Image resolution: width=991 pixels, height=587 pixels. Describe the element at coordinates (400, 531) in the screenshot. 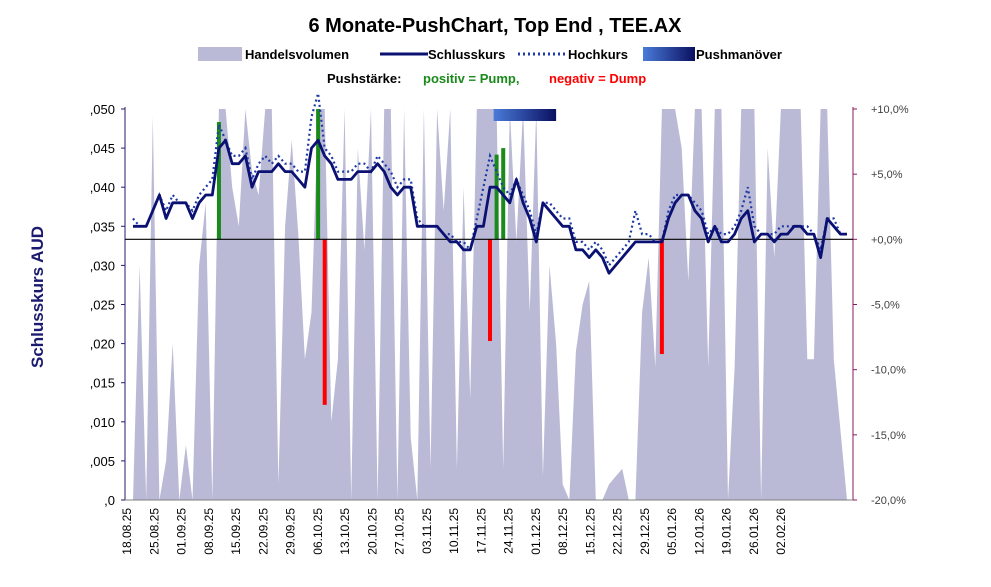

I see `x-tick-label: 27.10.25` at that location.